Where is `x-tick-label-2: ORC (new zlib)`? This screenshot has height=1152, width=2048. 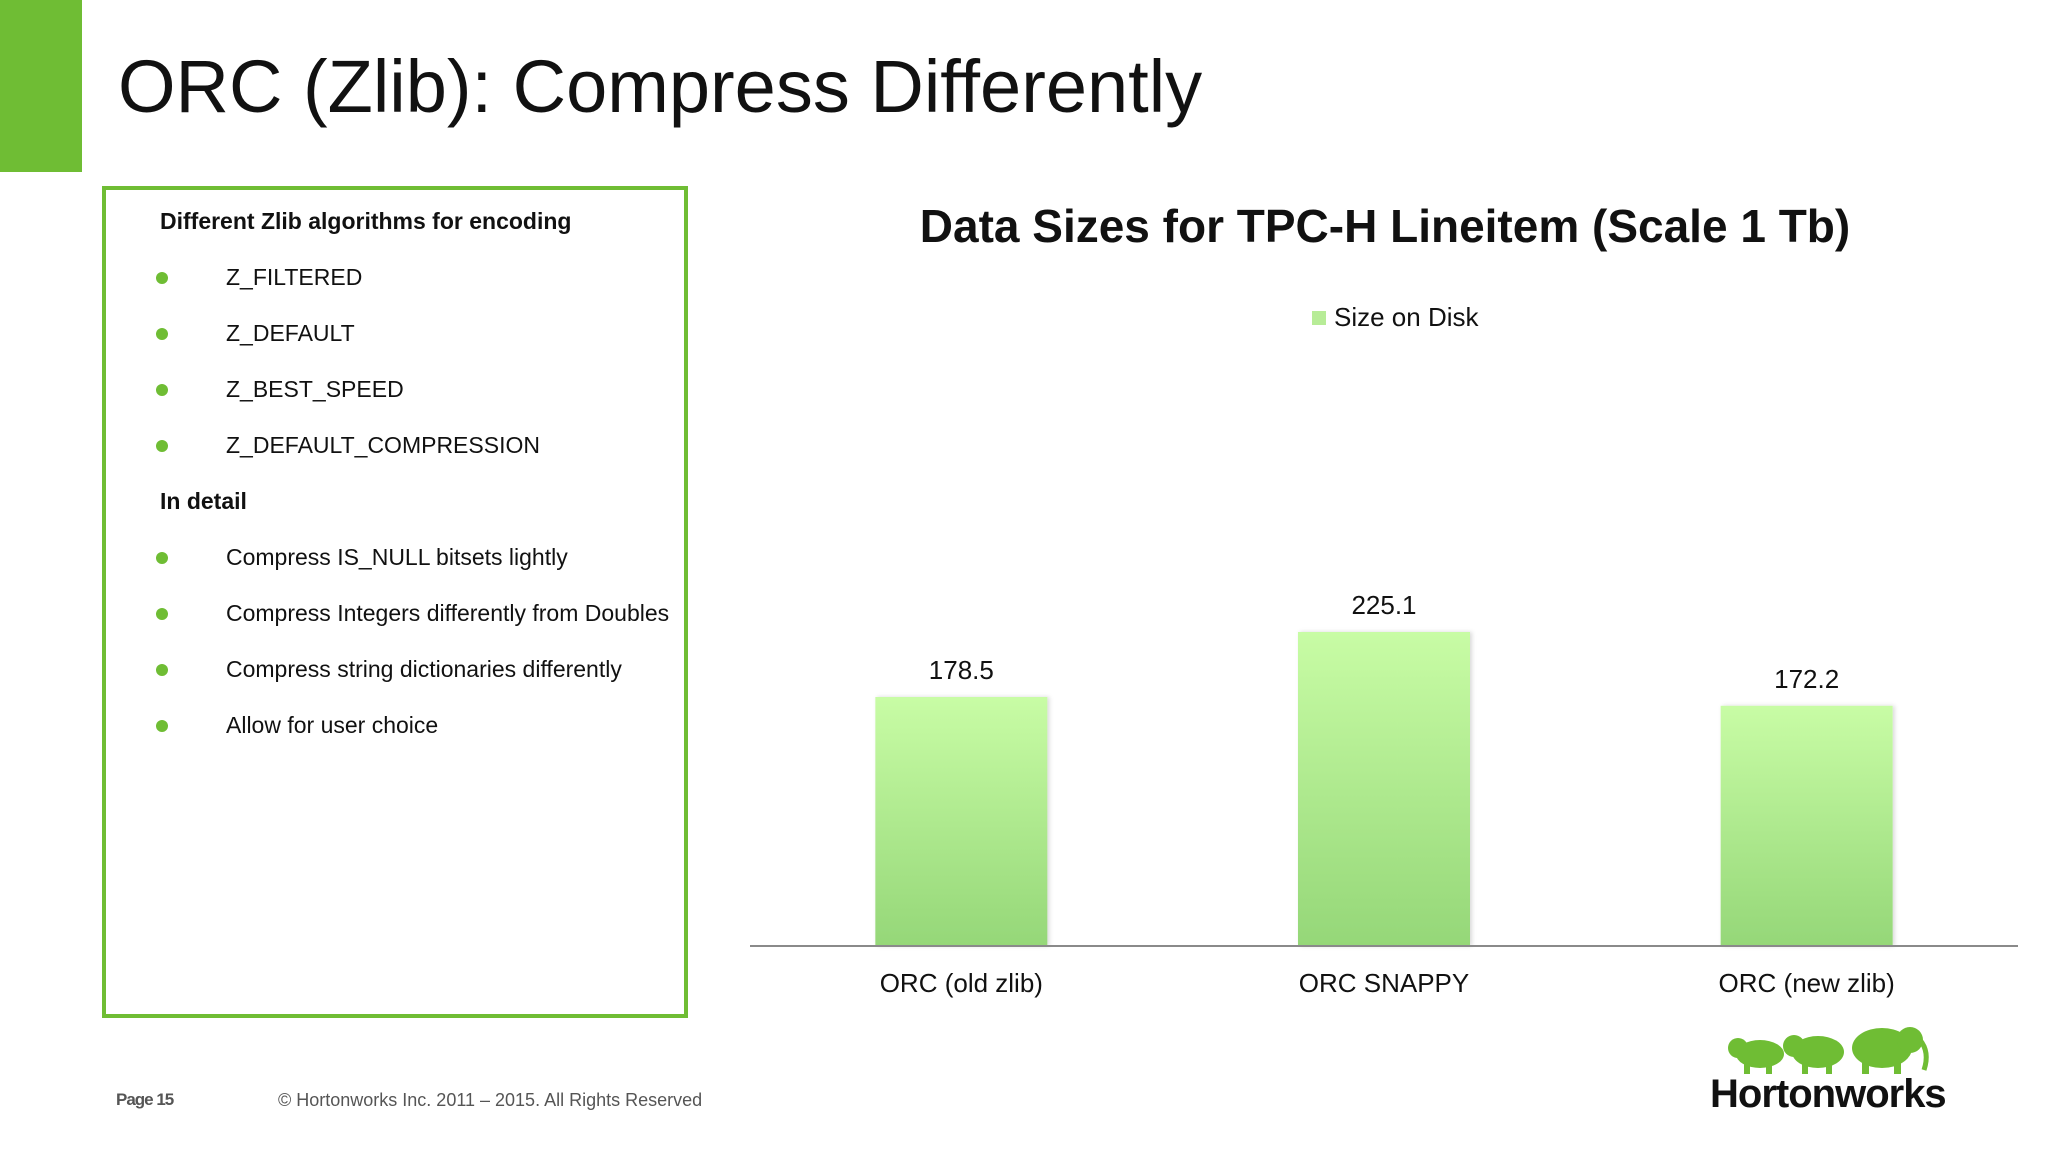 x-tick-label-2: ORC (new zlib) is located at coordinates (1807, 983).